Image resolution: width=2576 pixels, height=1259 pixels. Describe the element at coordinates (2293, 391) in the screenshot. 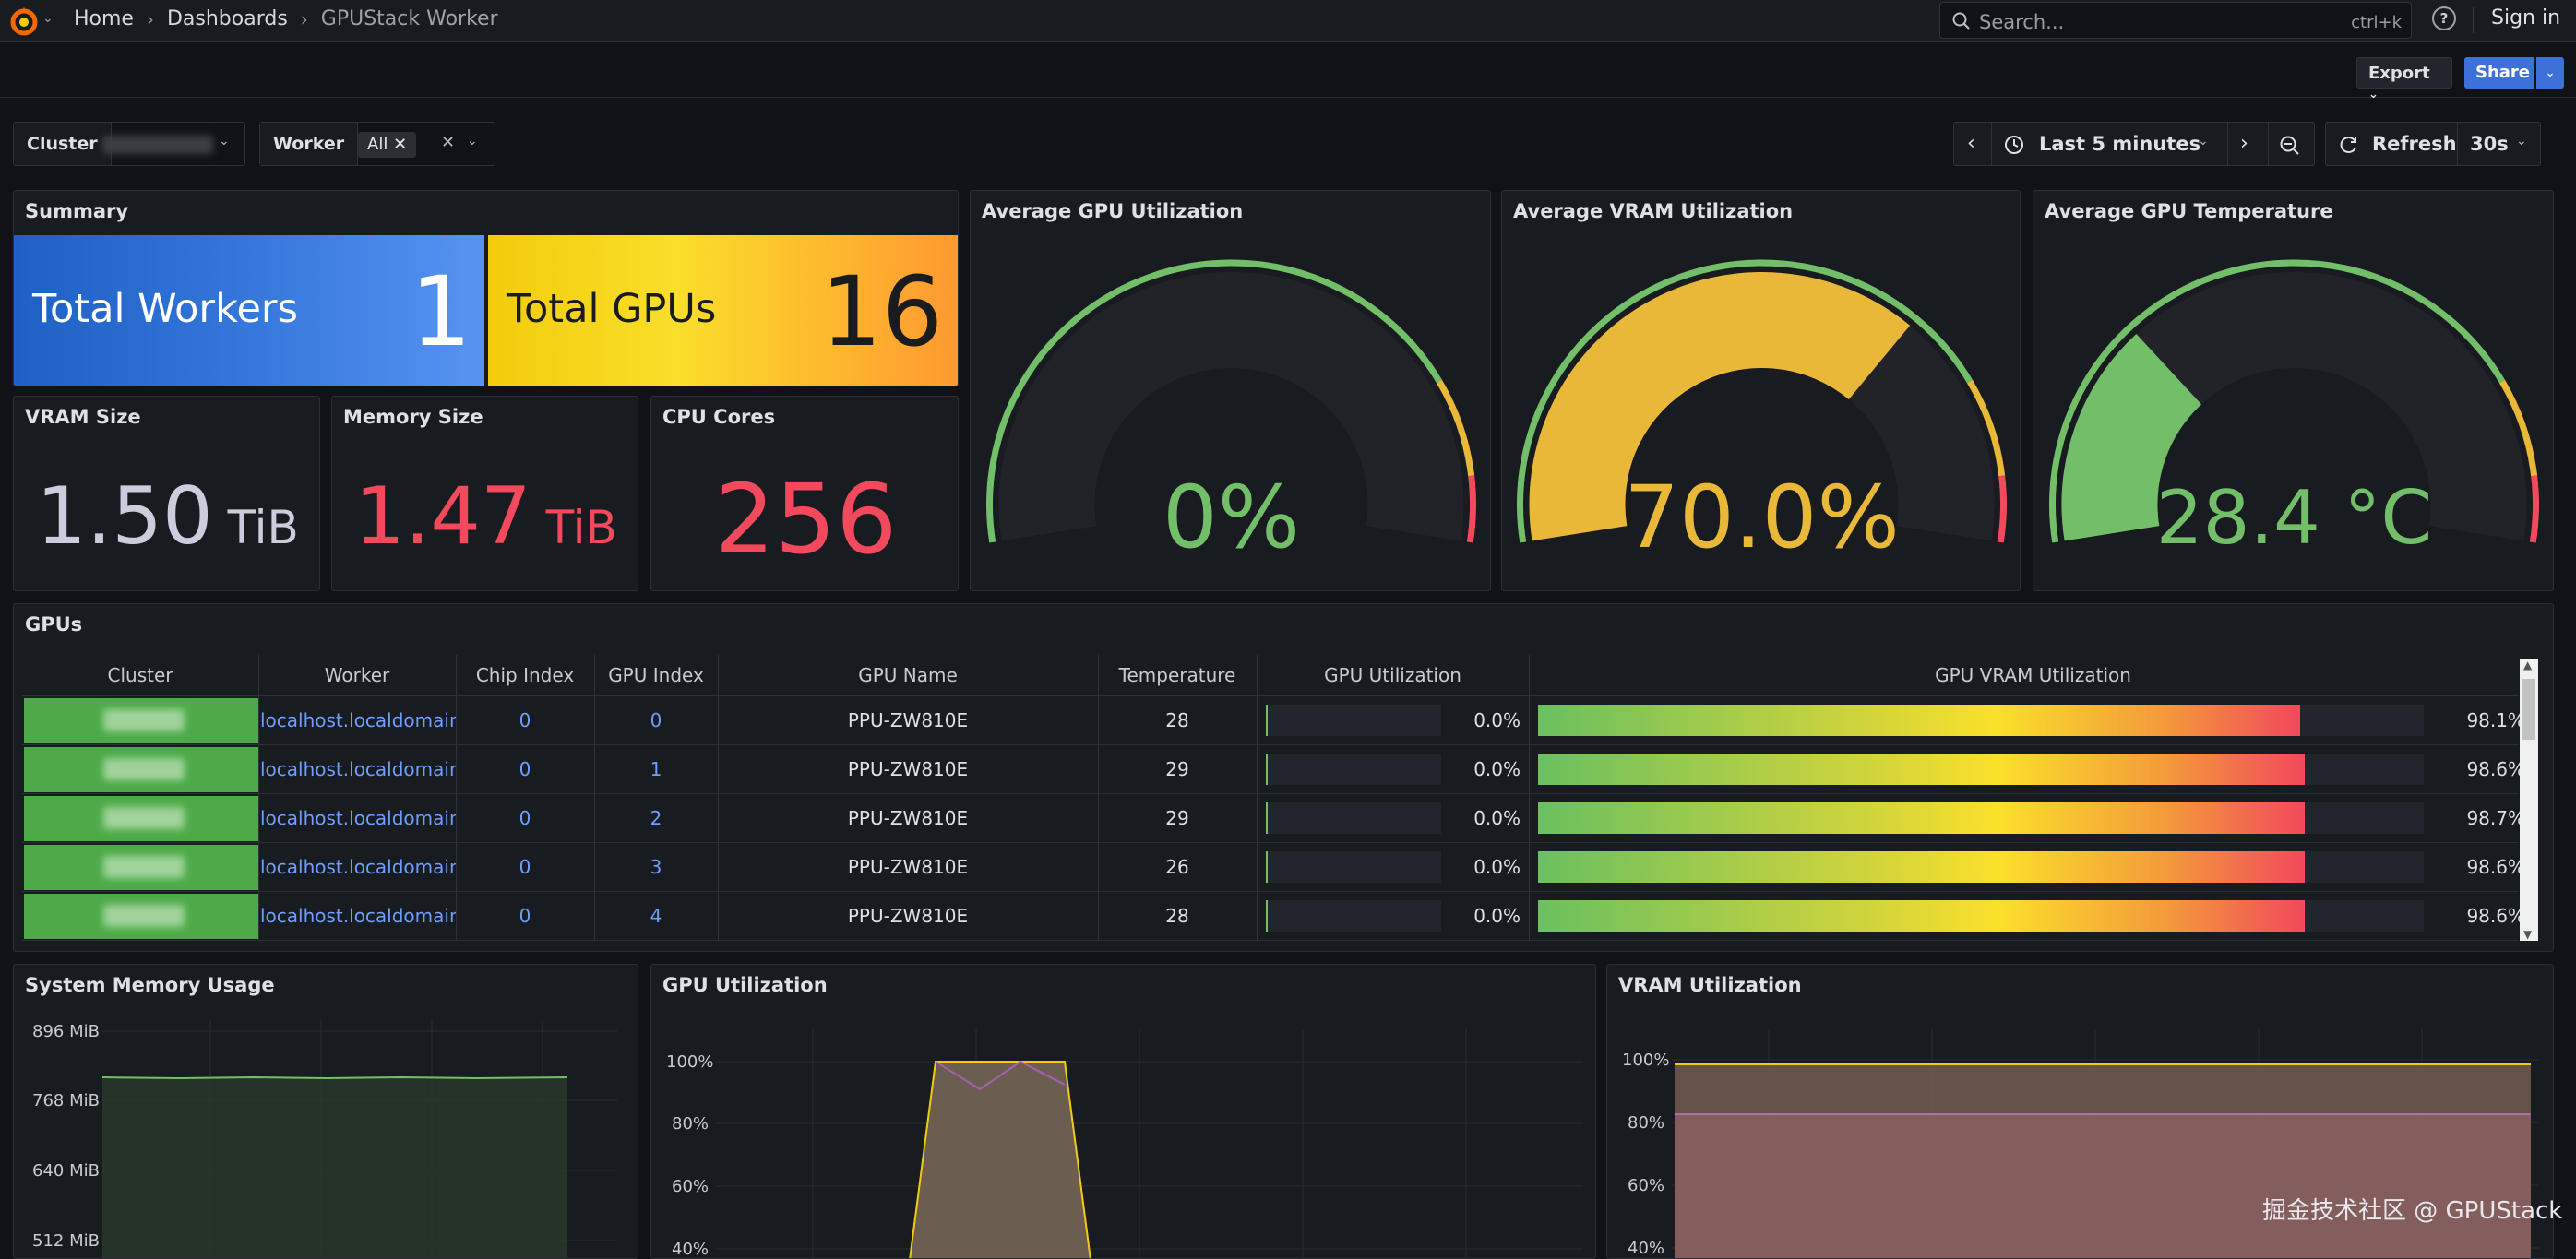

I see `avg-gpu-temp-panel: Average GPU Temperature 28.4 °C` at that location.